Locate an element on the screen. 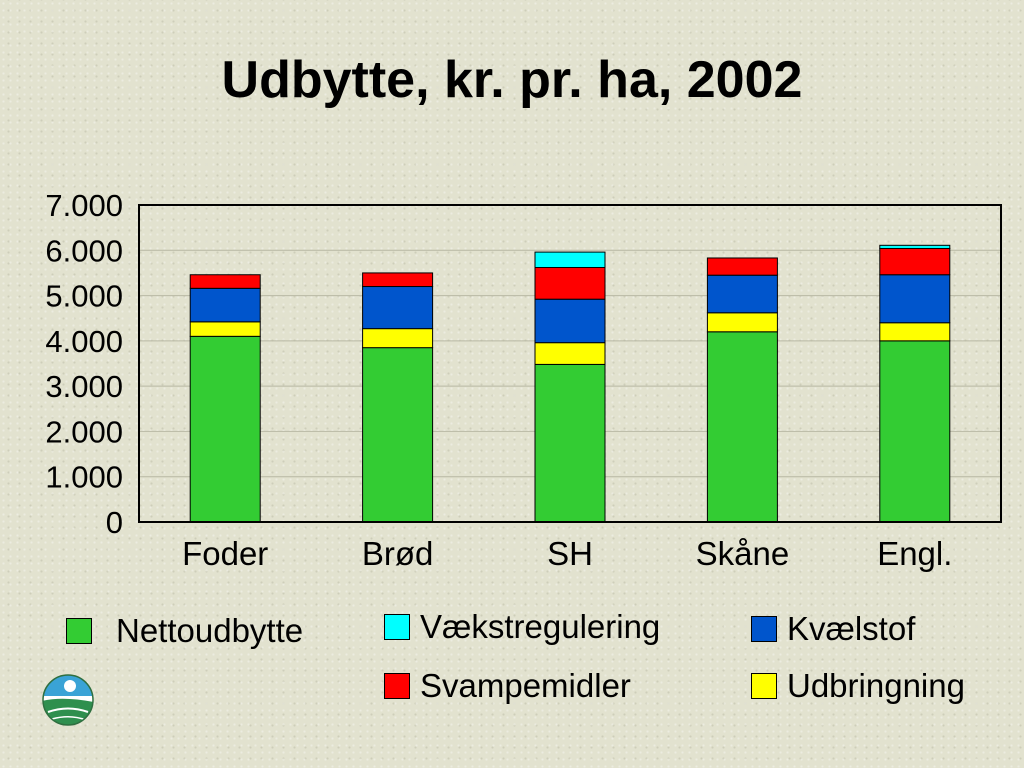 This screenshot has width=1024, height=768. chart-title: Udbytte, kr. pr. ha, 2002 is located at coordinates (512, 80).